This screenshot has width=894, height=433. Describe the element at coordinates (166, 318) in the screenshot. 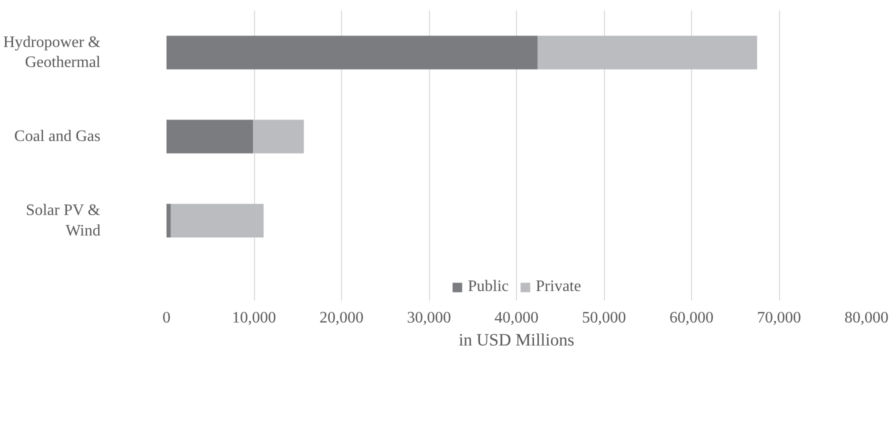

I see `x-tick-label: 0` at that location.